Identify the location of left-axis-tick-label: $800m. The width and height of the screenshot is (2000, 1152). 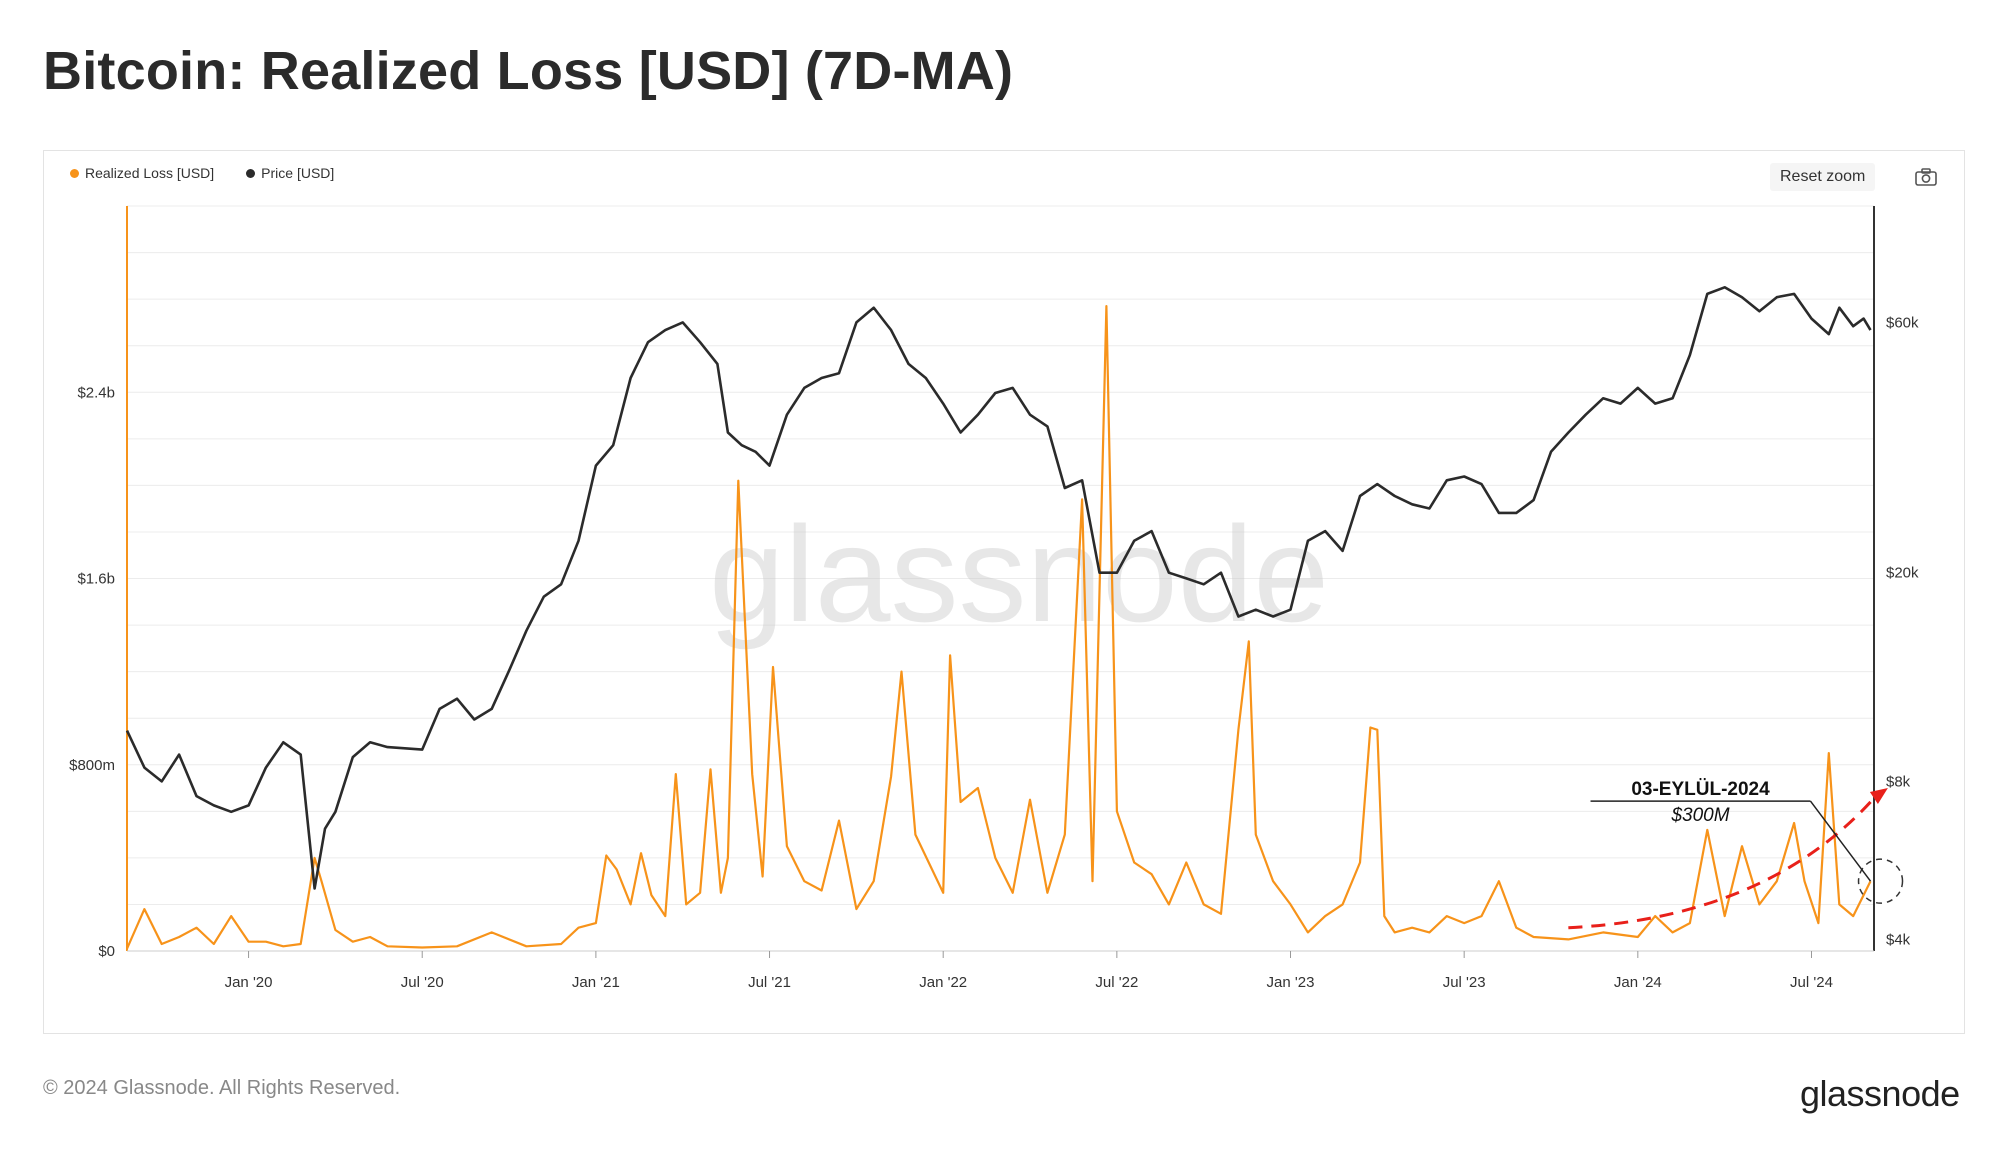
(92, 765).